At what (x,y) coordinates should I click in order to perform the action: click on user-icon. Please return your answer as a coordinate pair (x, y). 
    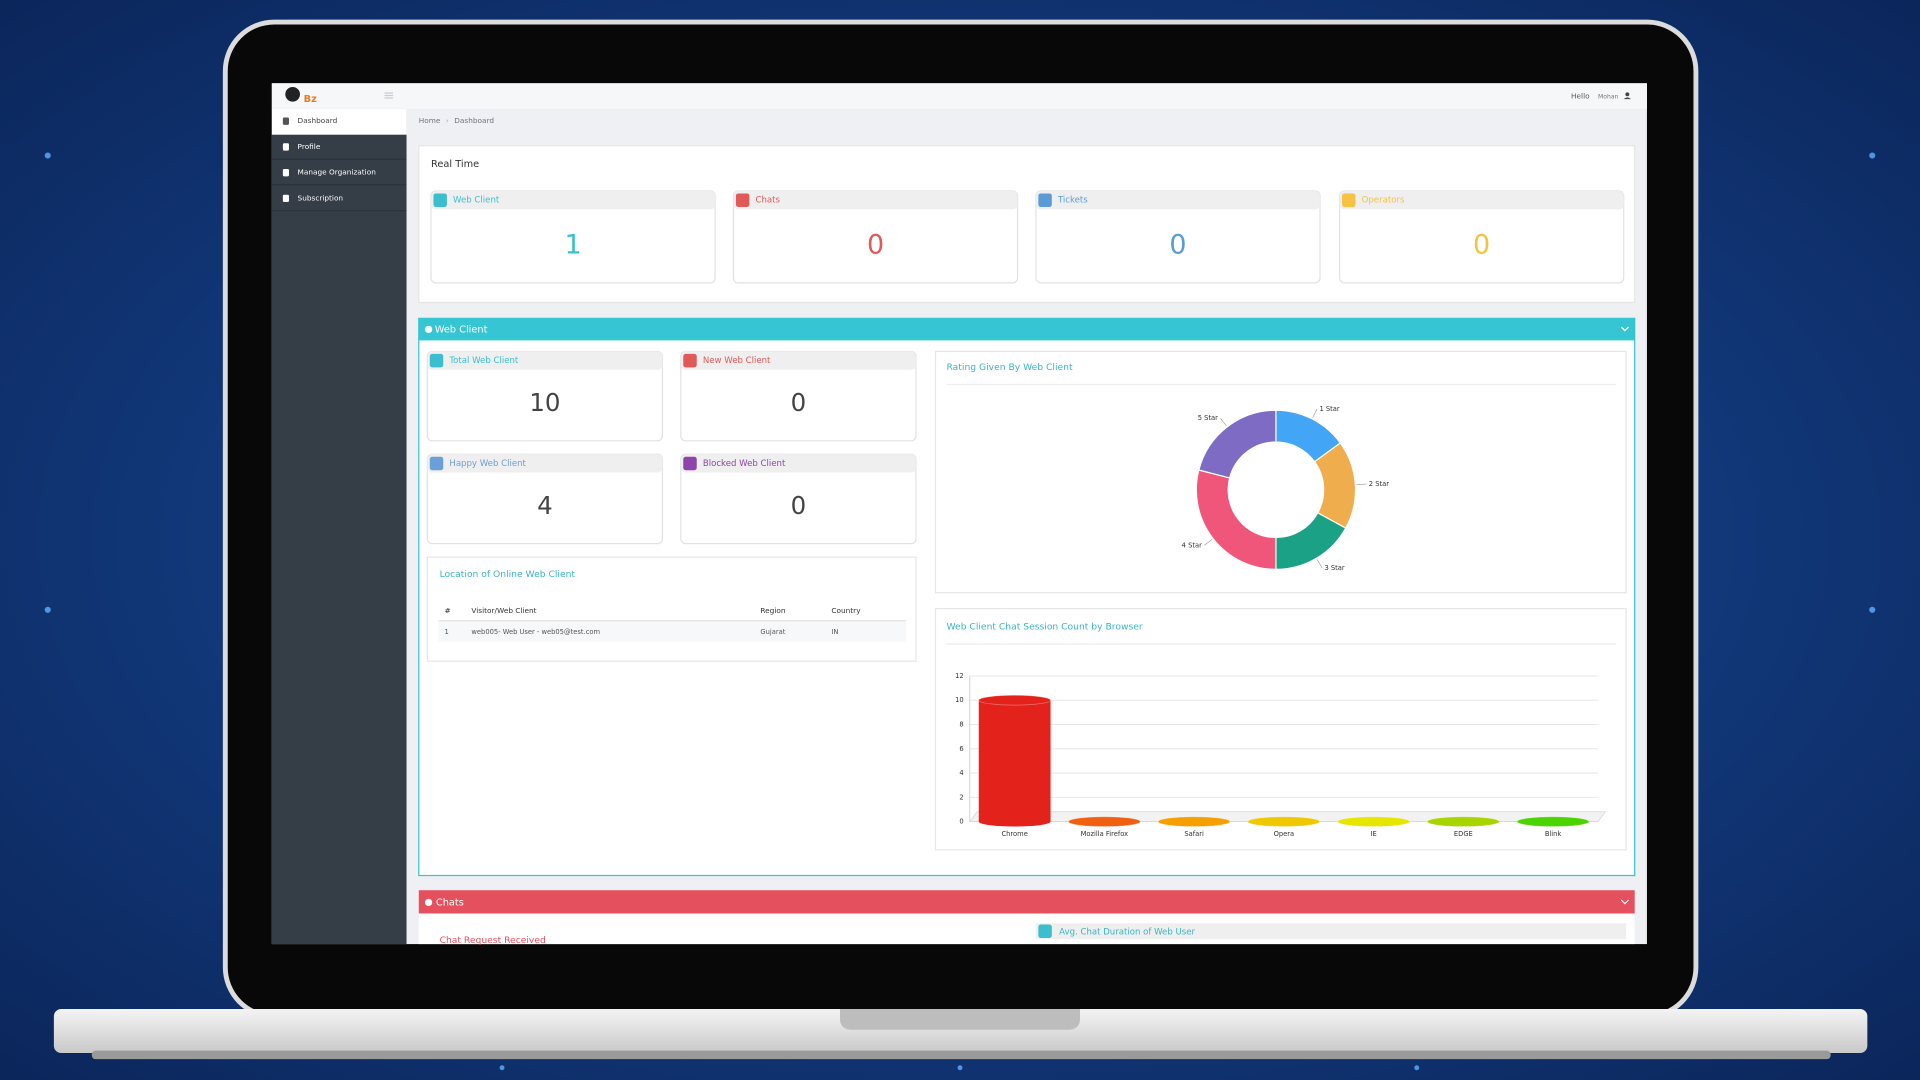
    Looking at the image, I should click on (1627, 94).